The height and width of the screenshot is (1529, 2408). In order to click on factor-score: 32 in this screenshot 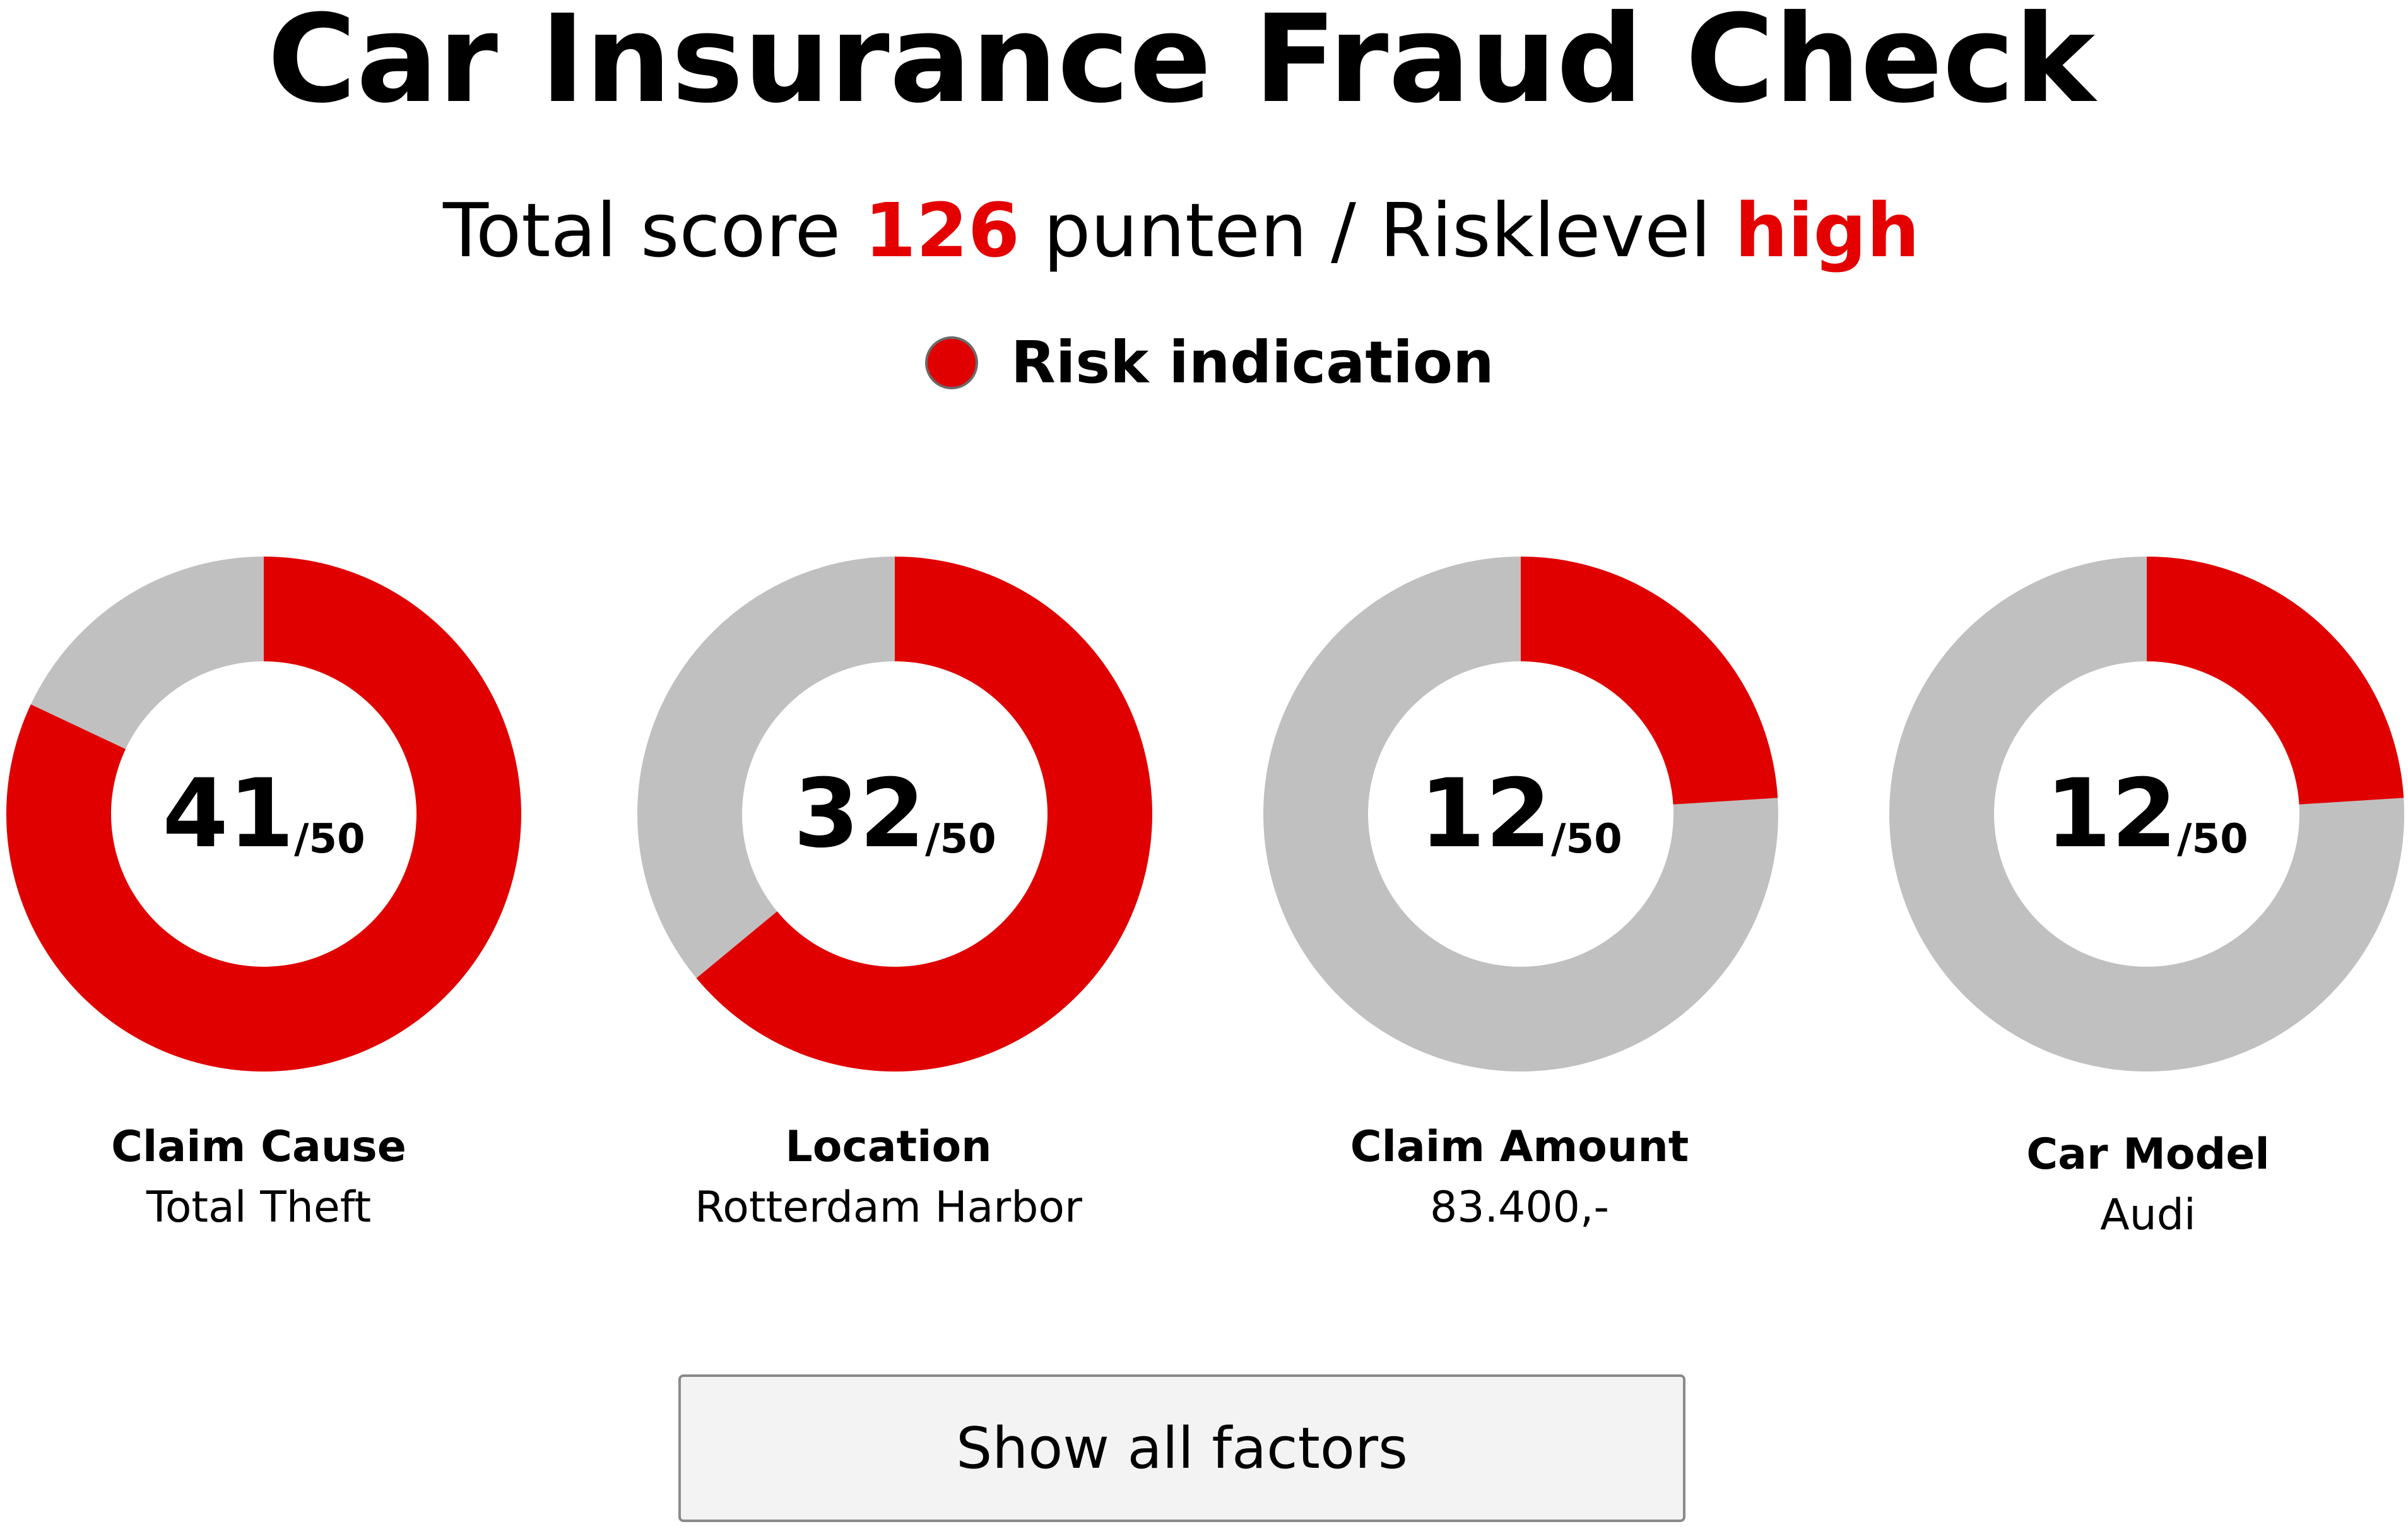, I will do `click(860, 814)`.